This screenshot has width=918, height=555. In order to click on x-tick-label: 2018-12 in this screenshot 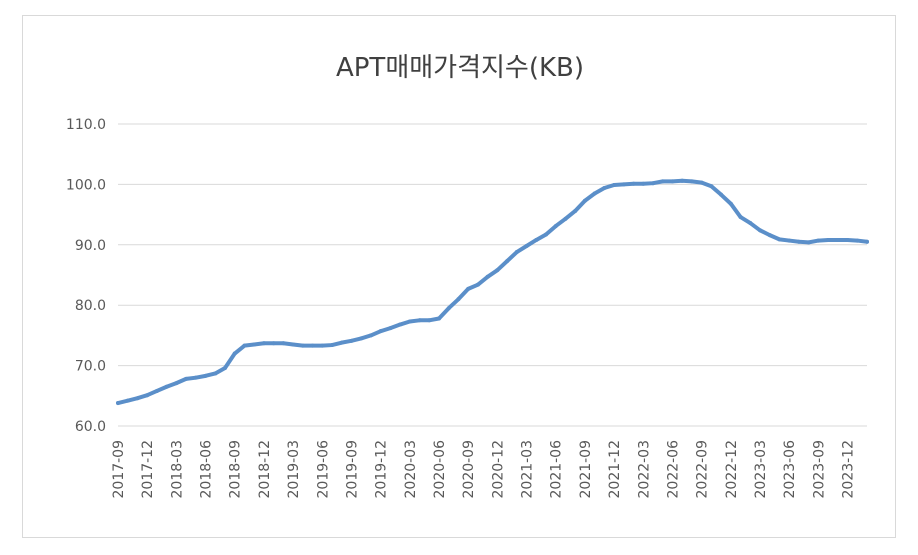, I will do `click(265, 469)`.